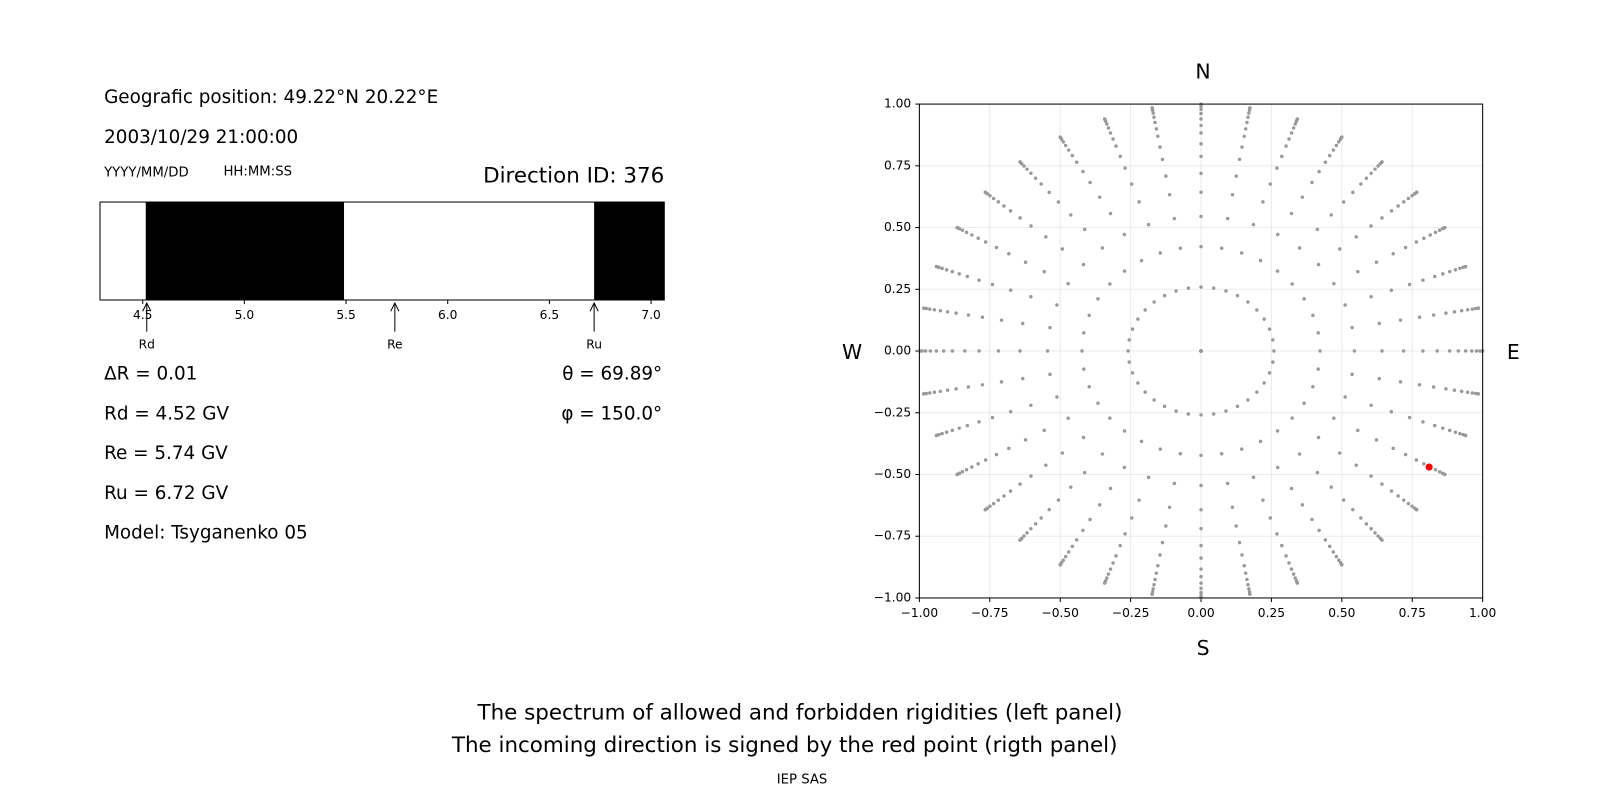 The image size is (1600, 800). I want to click on time-format: HH:MM:SS, so click(257, 171).